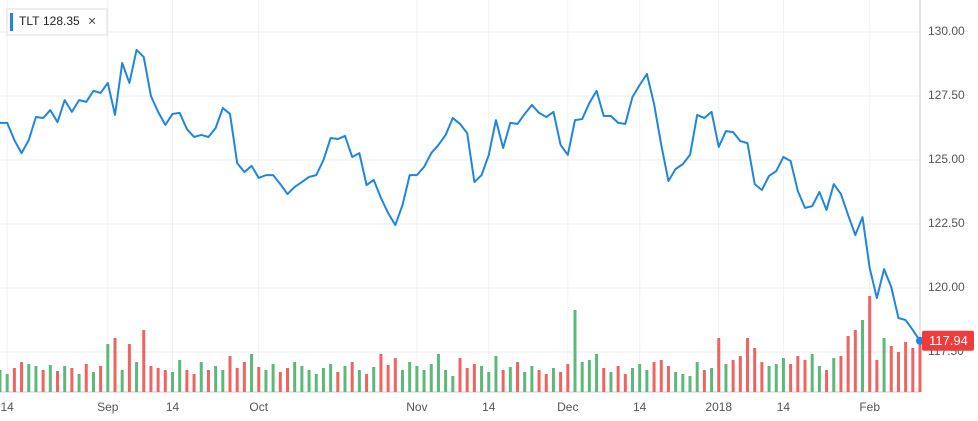 This screenshot has width=978, height=421. Describe the element at coordinates (946, 223) in the screenshot. I see `y-tick-label: 122.50` at that location.